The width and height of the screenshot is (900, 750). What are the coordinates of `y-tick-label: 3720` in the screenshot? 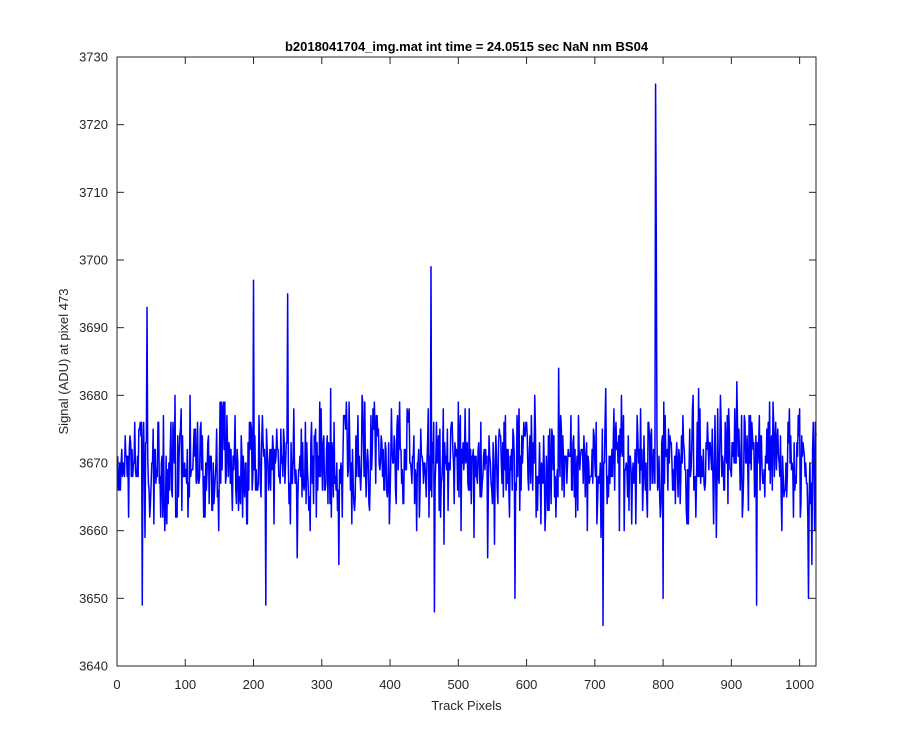 It's located at (93, 124).